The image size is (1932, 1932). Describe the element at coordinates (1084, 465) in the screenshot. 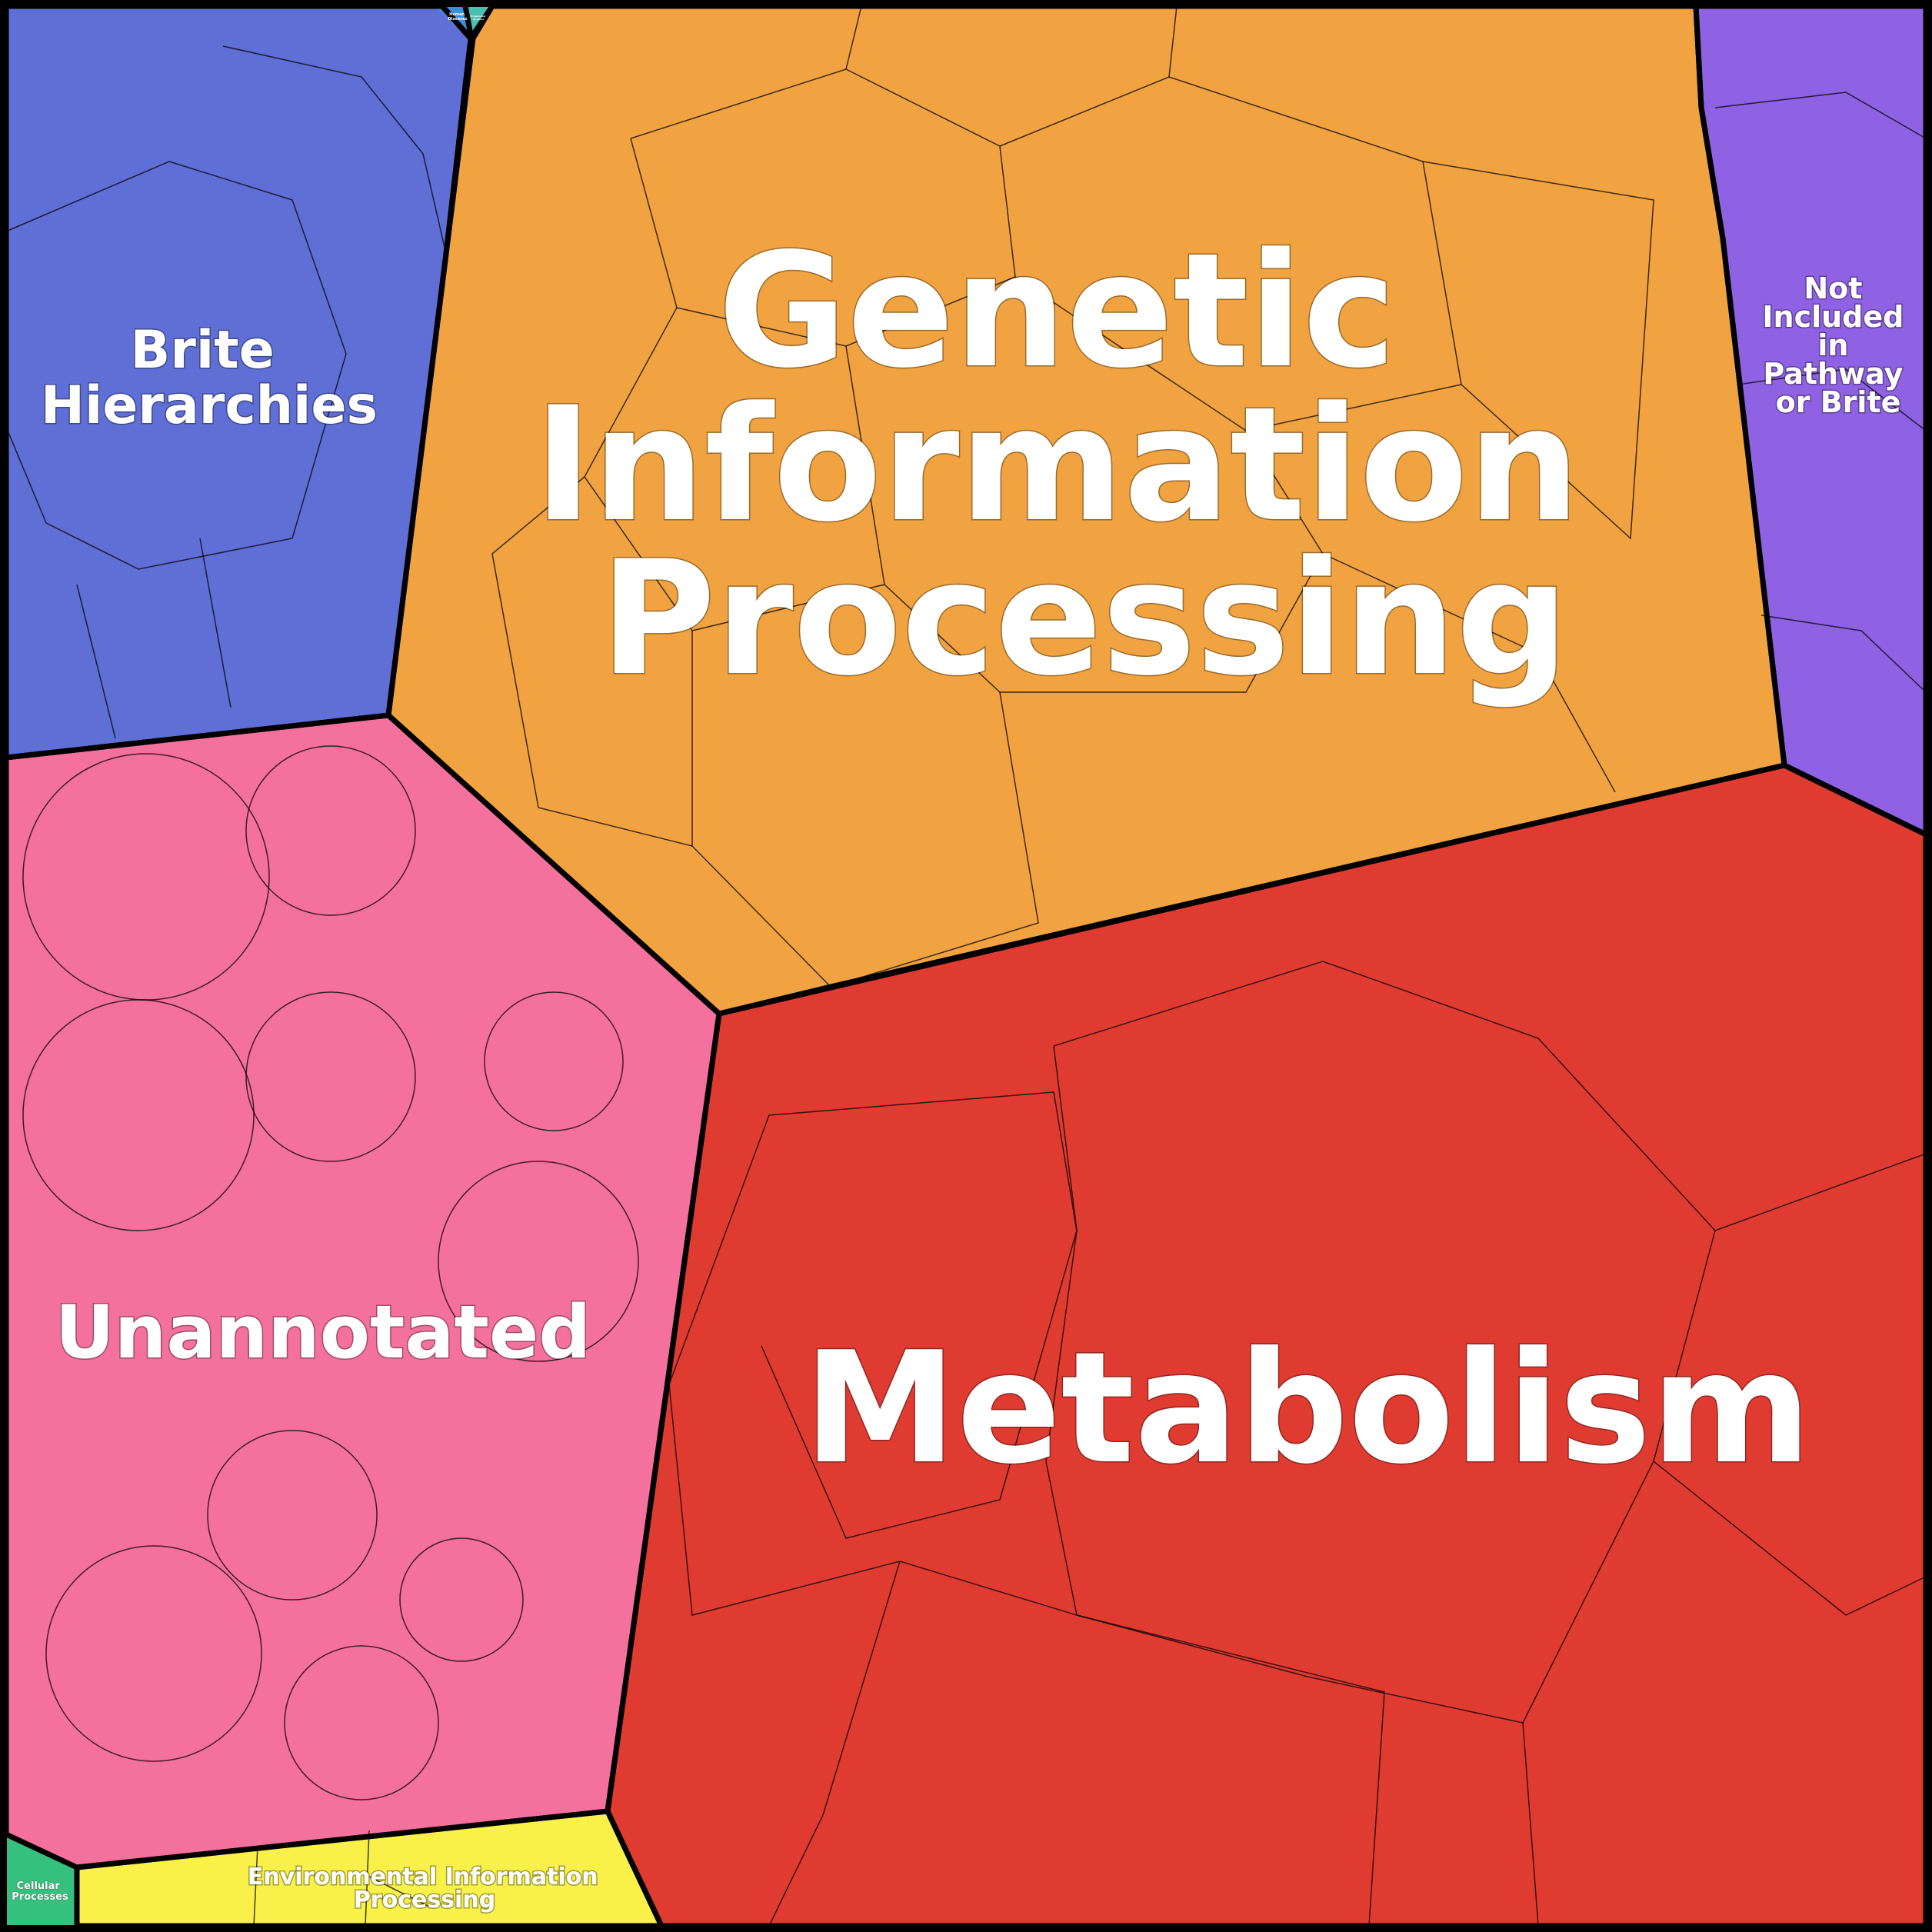

I see `label-genetic-information-processing: Genetic Information Processing` at that location.